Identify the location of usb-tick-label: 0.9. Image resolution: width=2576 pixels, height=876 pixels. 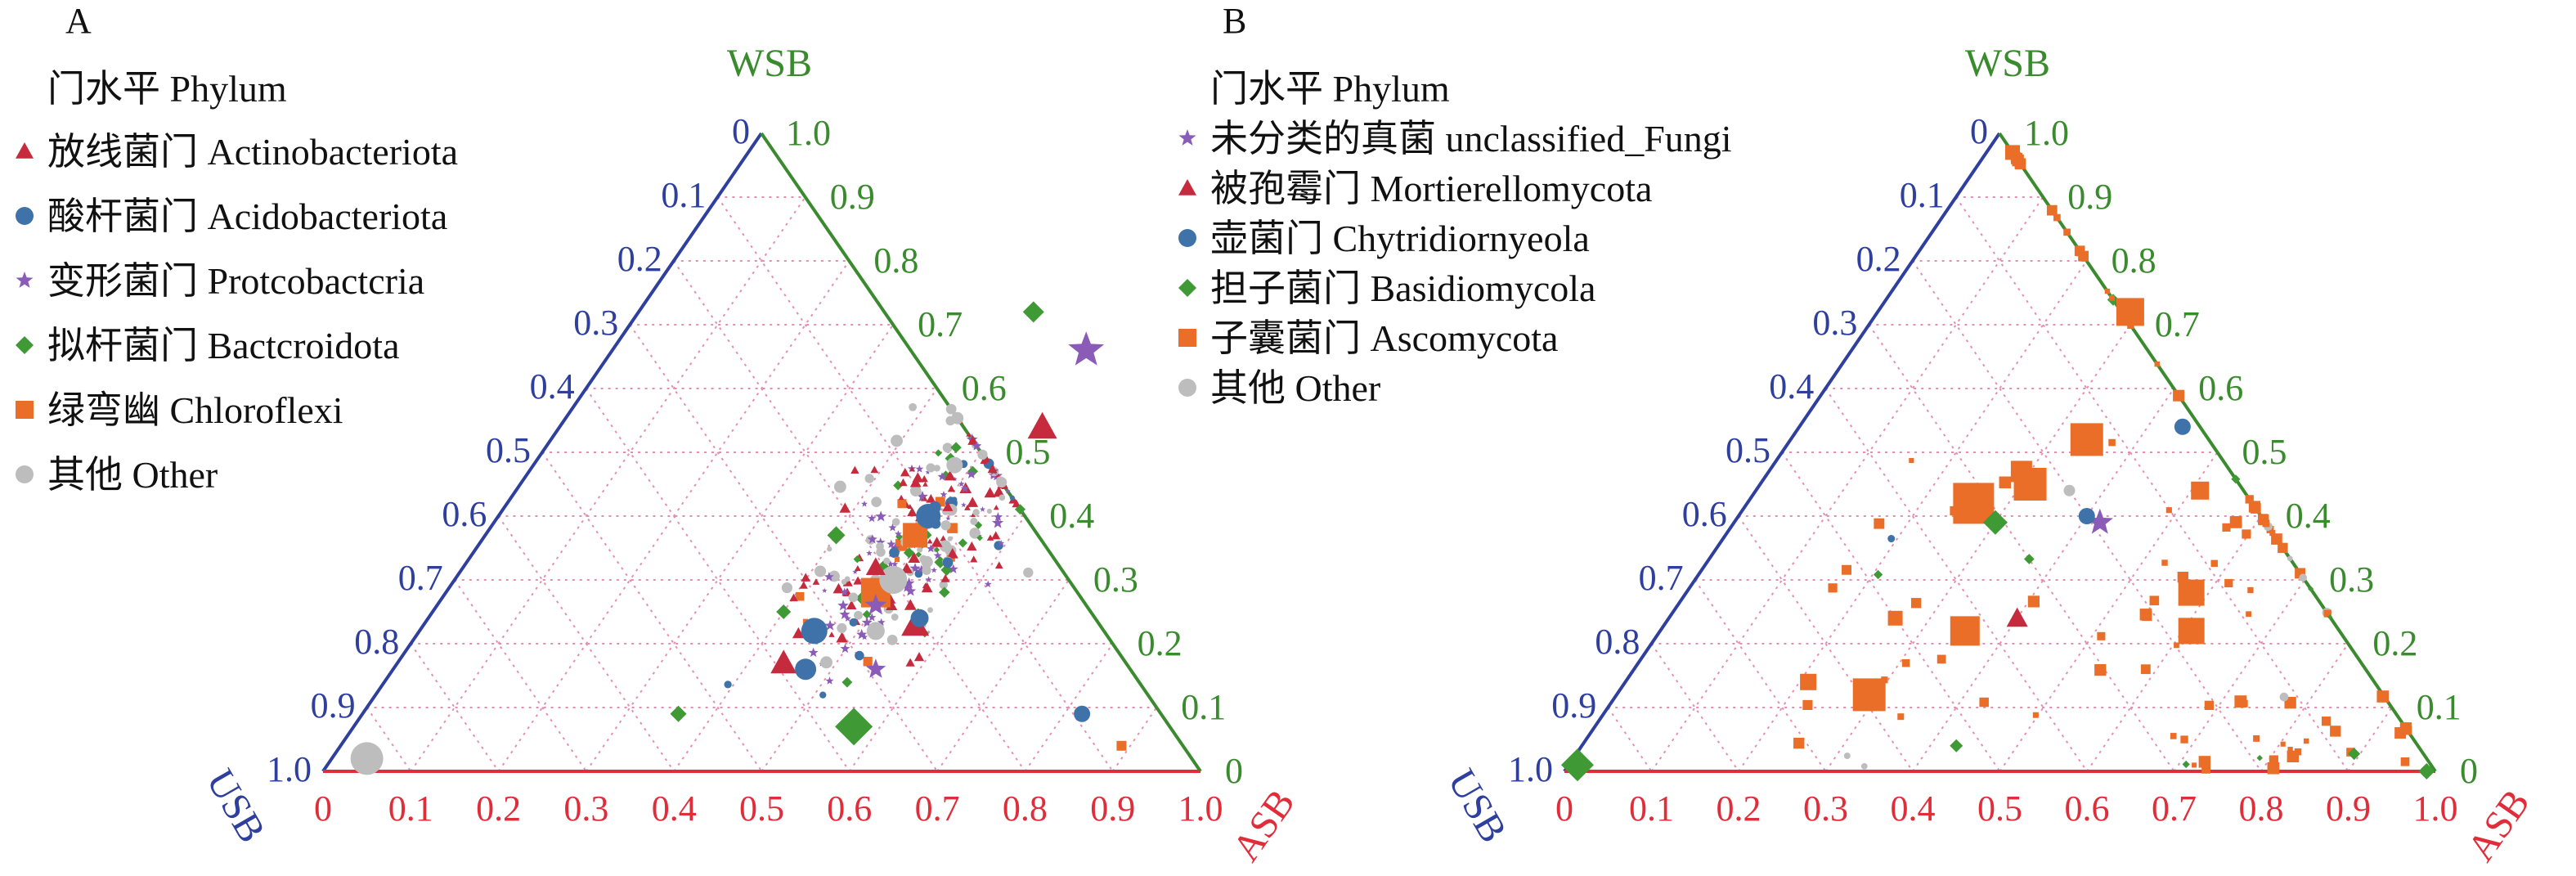
(333, 705).